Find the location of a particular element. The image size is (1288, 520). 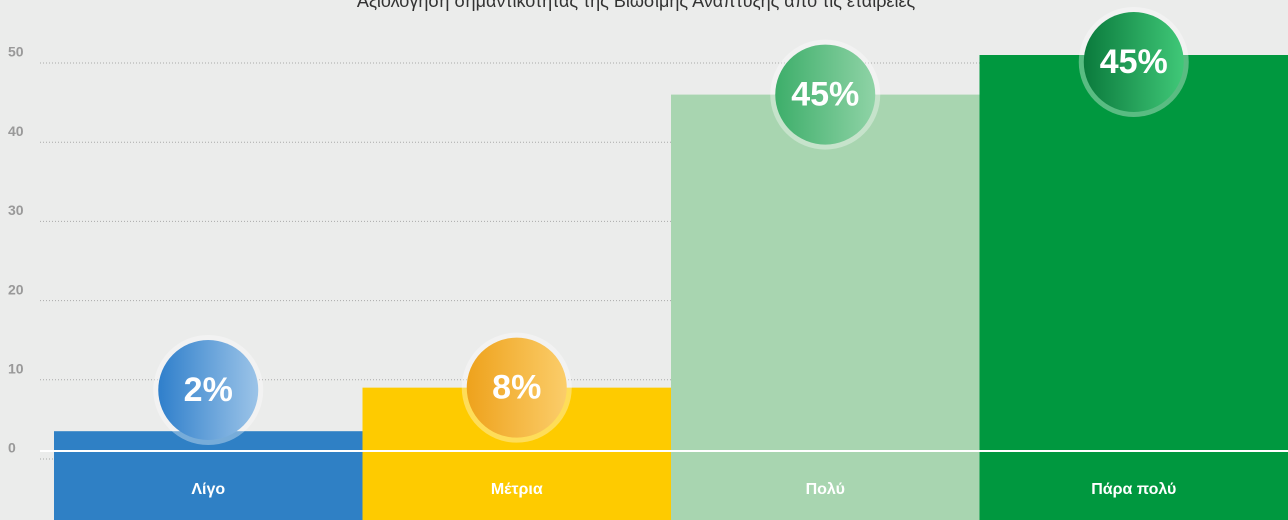

x-tick-label: Λίγο is located at coordinates (208, 489).